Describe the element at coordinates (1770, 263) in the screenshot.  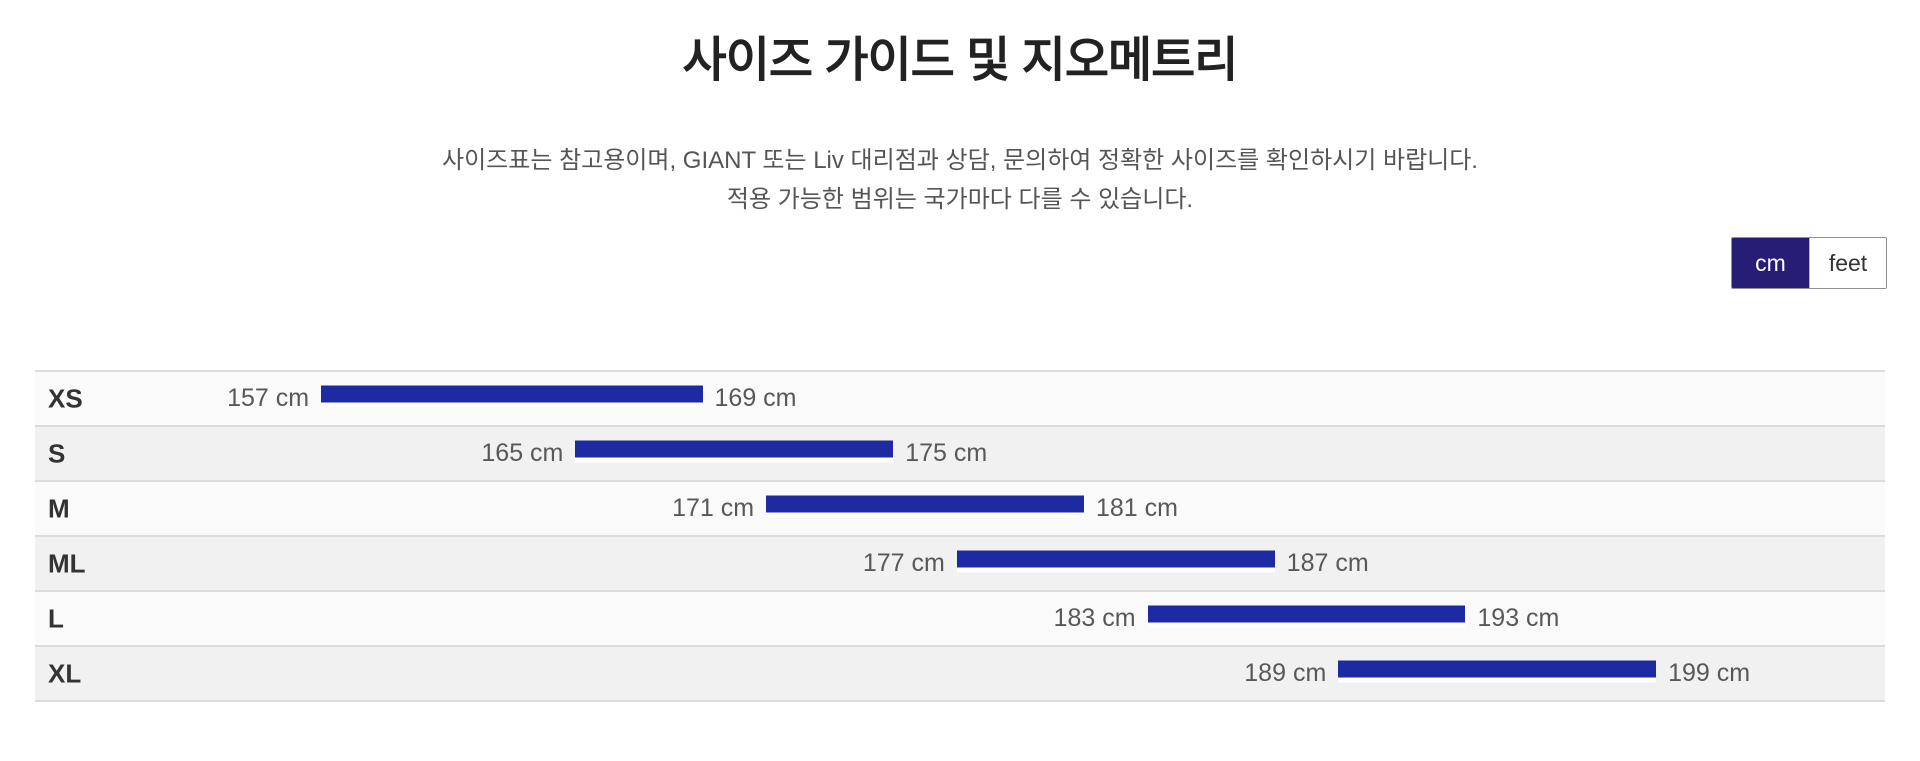
I see `unit-toggle-cm-button: cm` at that location.